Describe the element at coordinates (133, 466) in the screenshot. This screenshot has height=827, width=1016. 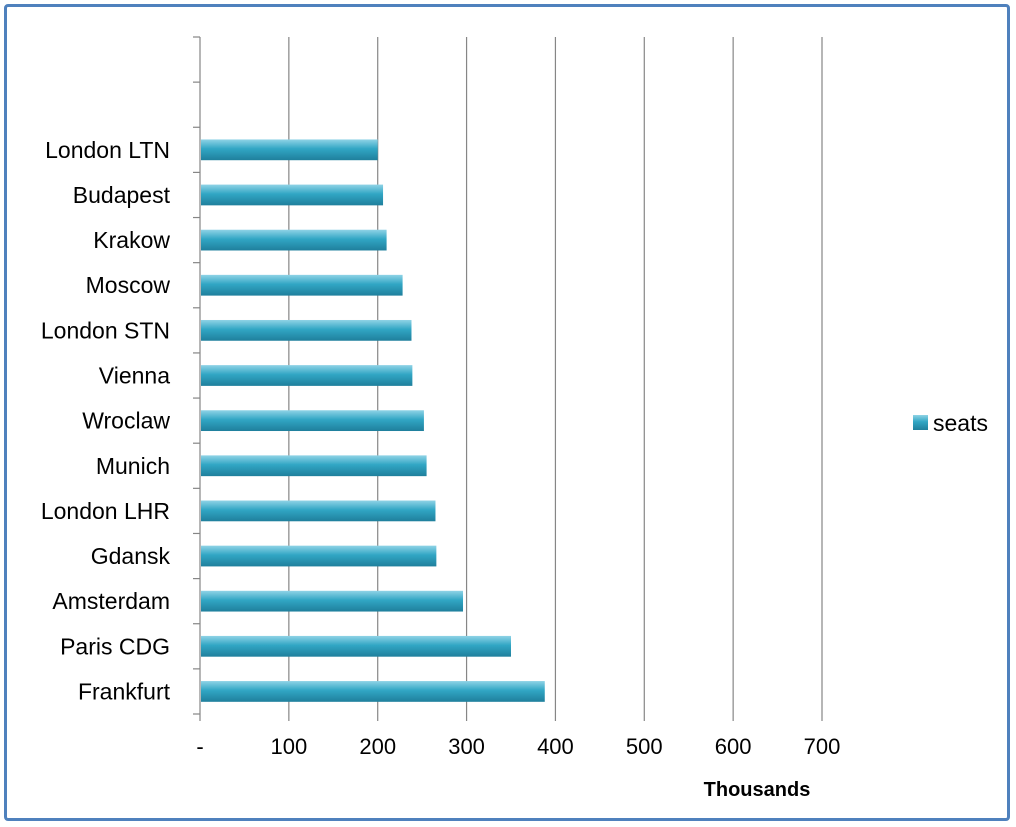
I see `category-label: Munich` at that location.